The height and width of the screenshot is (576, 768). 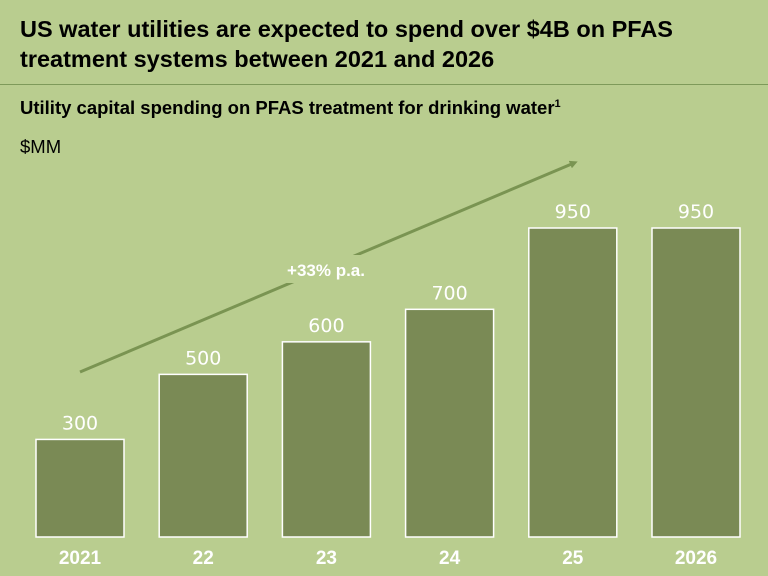 What do you see at coordinates (80, 423) in the screenshot?
I see `value-label-2021: 300` at bounding box center [80, 423].